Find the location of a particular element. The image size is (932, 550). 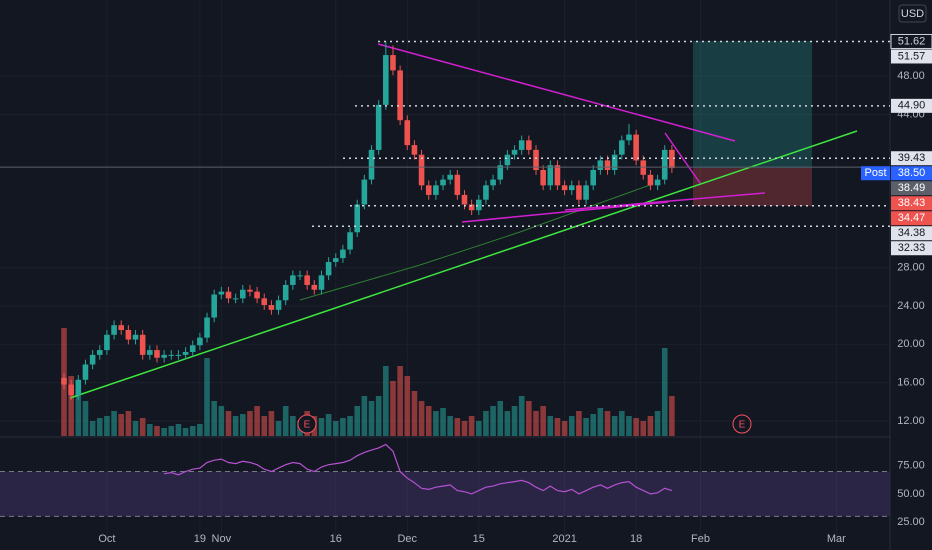

support-line is located at coordinates (665, 201).